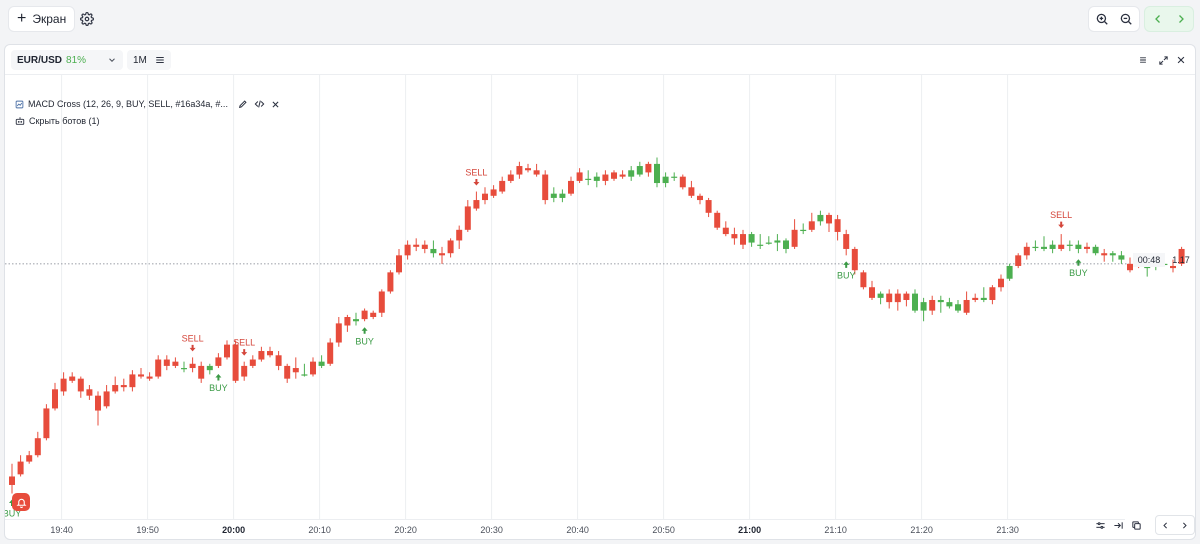 The width and height of the screenshot is (1200, 544). I want to click on close-chart-button, so click(1181, 60).